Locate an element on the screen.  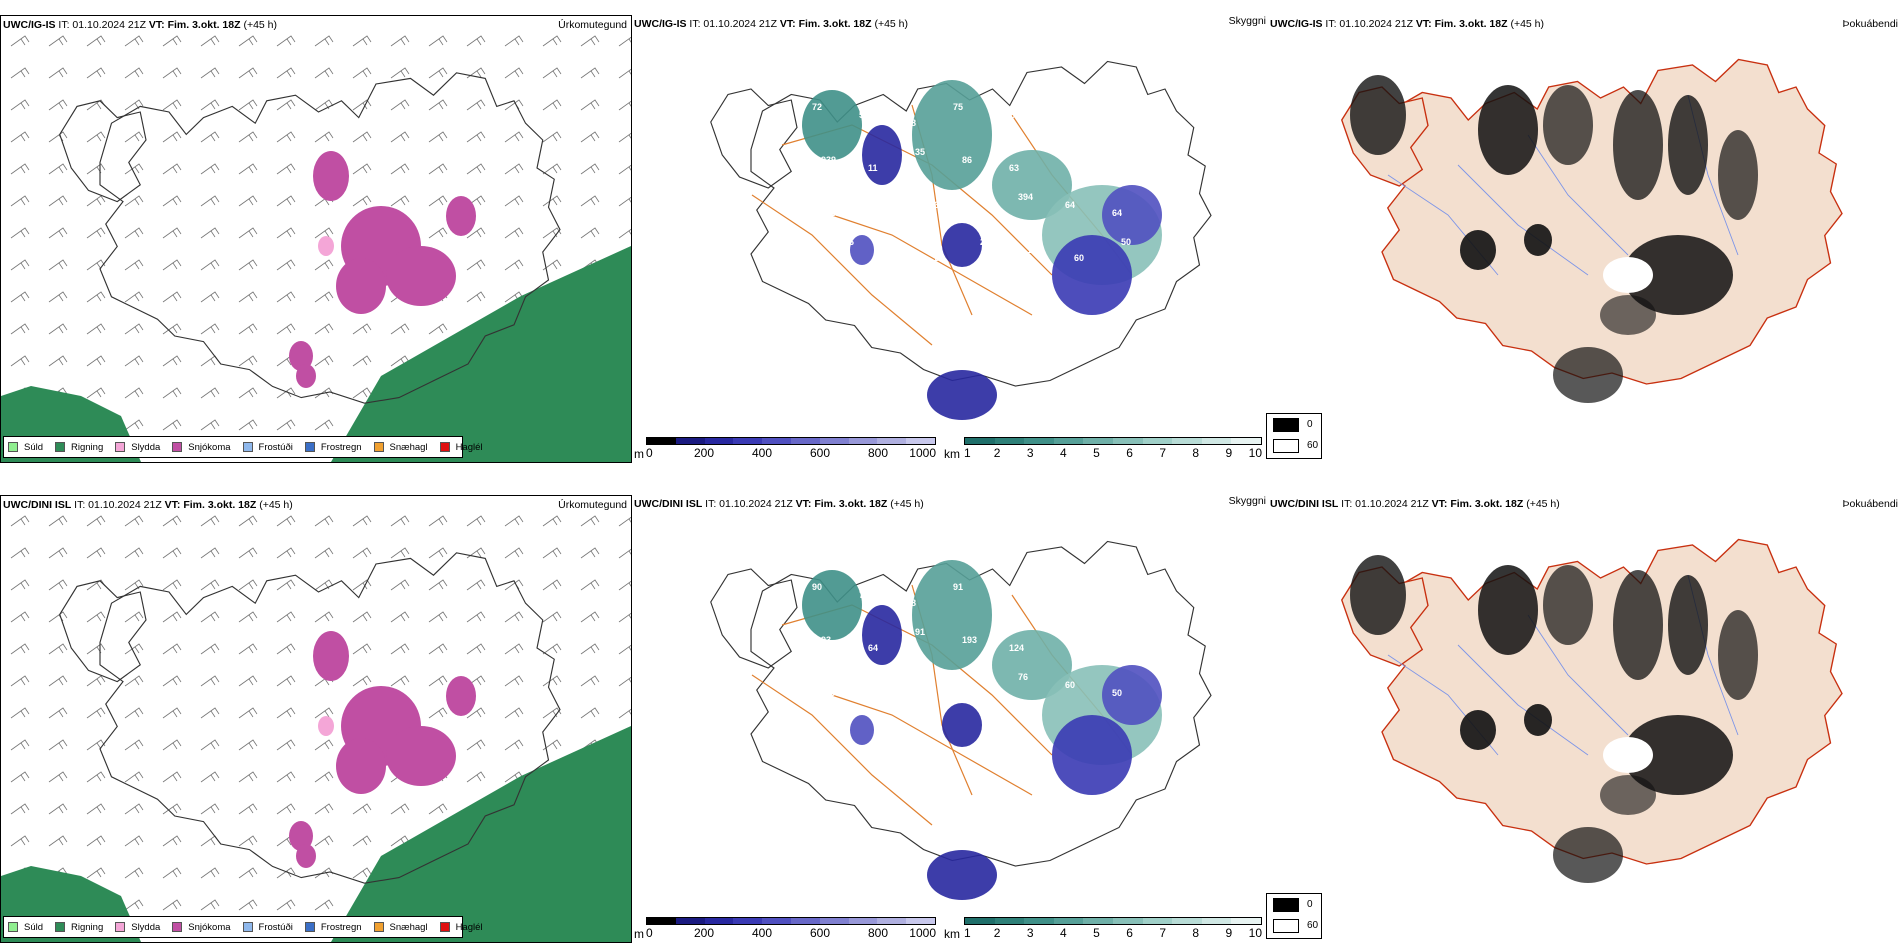
model-name: UWC/IG-IS is located at coordinates (660, 24).